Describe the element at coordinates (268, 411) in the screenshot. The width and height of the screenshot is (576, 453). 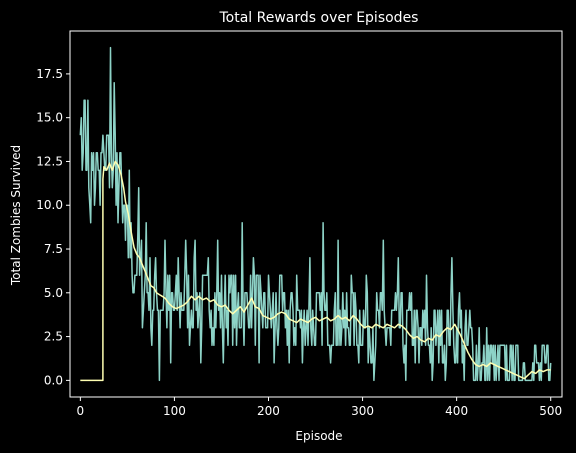
I see `x-tick-label: 200` at that location.